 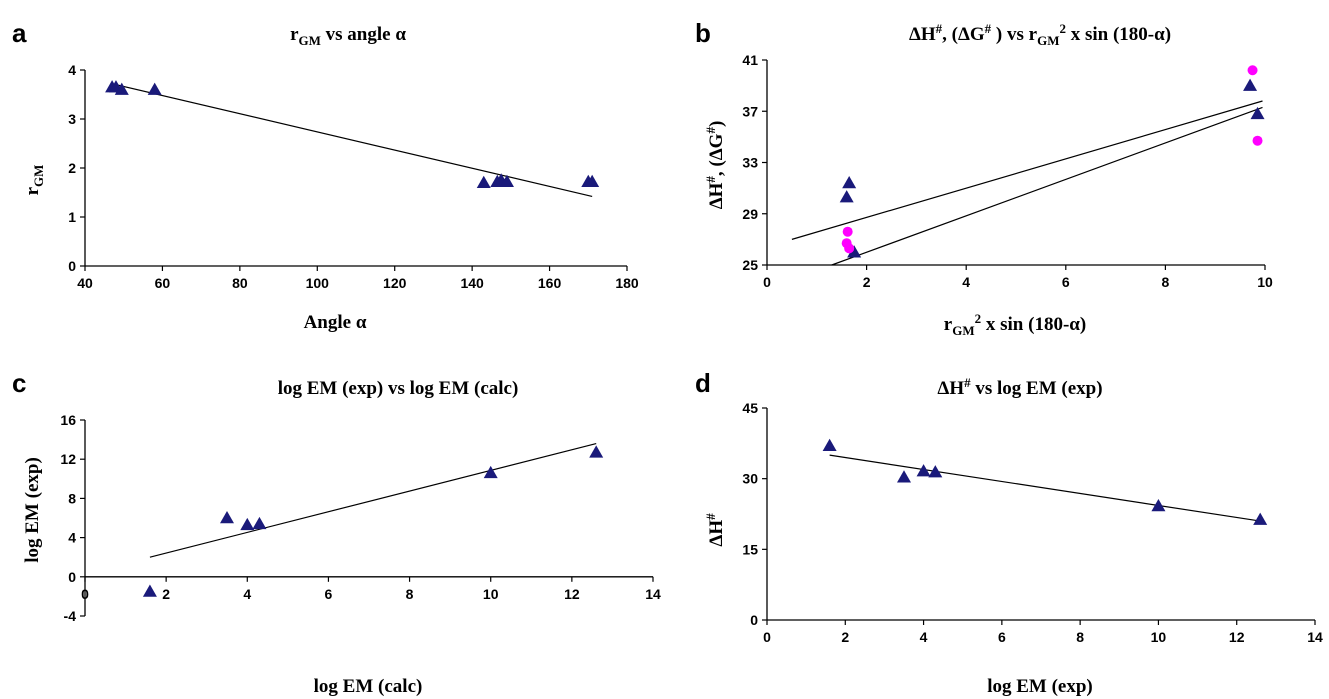 What do you see at coordinates (247, 594) in the screenshot?
I see `x-tick-label-c: 4` at bounding box center [247, 594].